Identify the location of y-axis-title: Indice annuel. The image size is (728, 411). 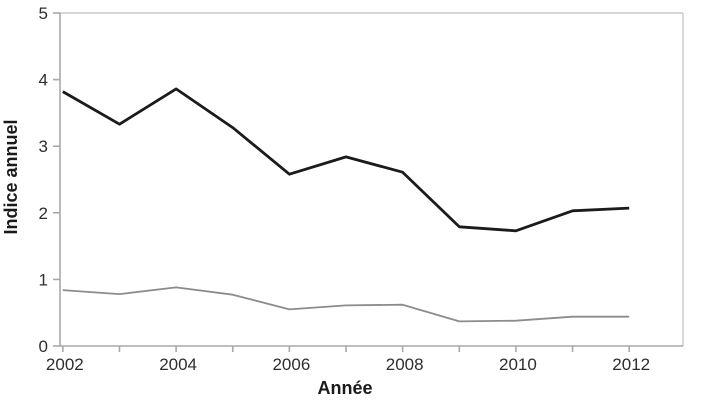
(11, 176).